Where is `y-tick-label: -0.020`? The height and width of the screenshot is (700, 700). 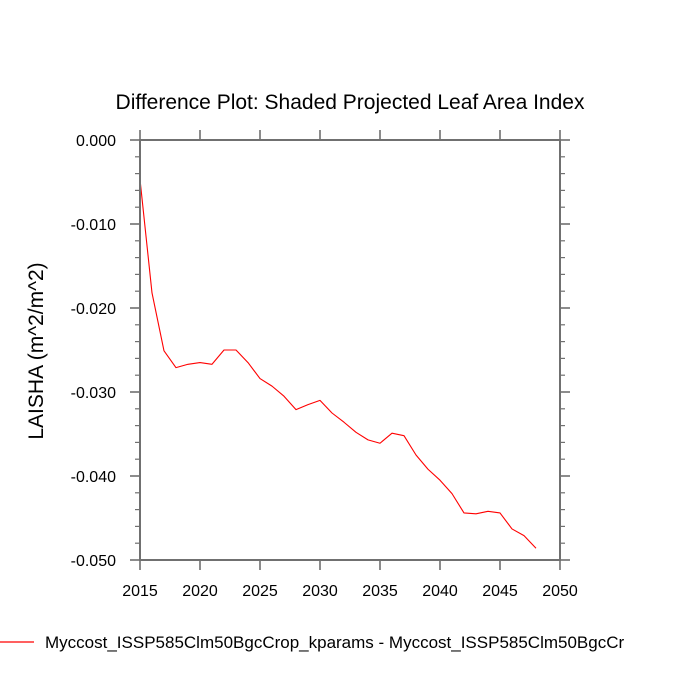 y-tick-label: -0.020 is located at coordinates (93, 309).